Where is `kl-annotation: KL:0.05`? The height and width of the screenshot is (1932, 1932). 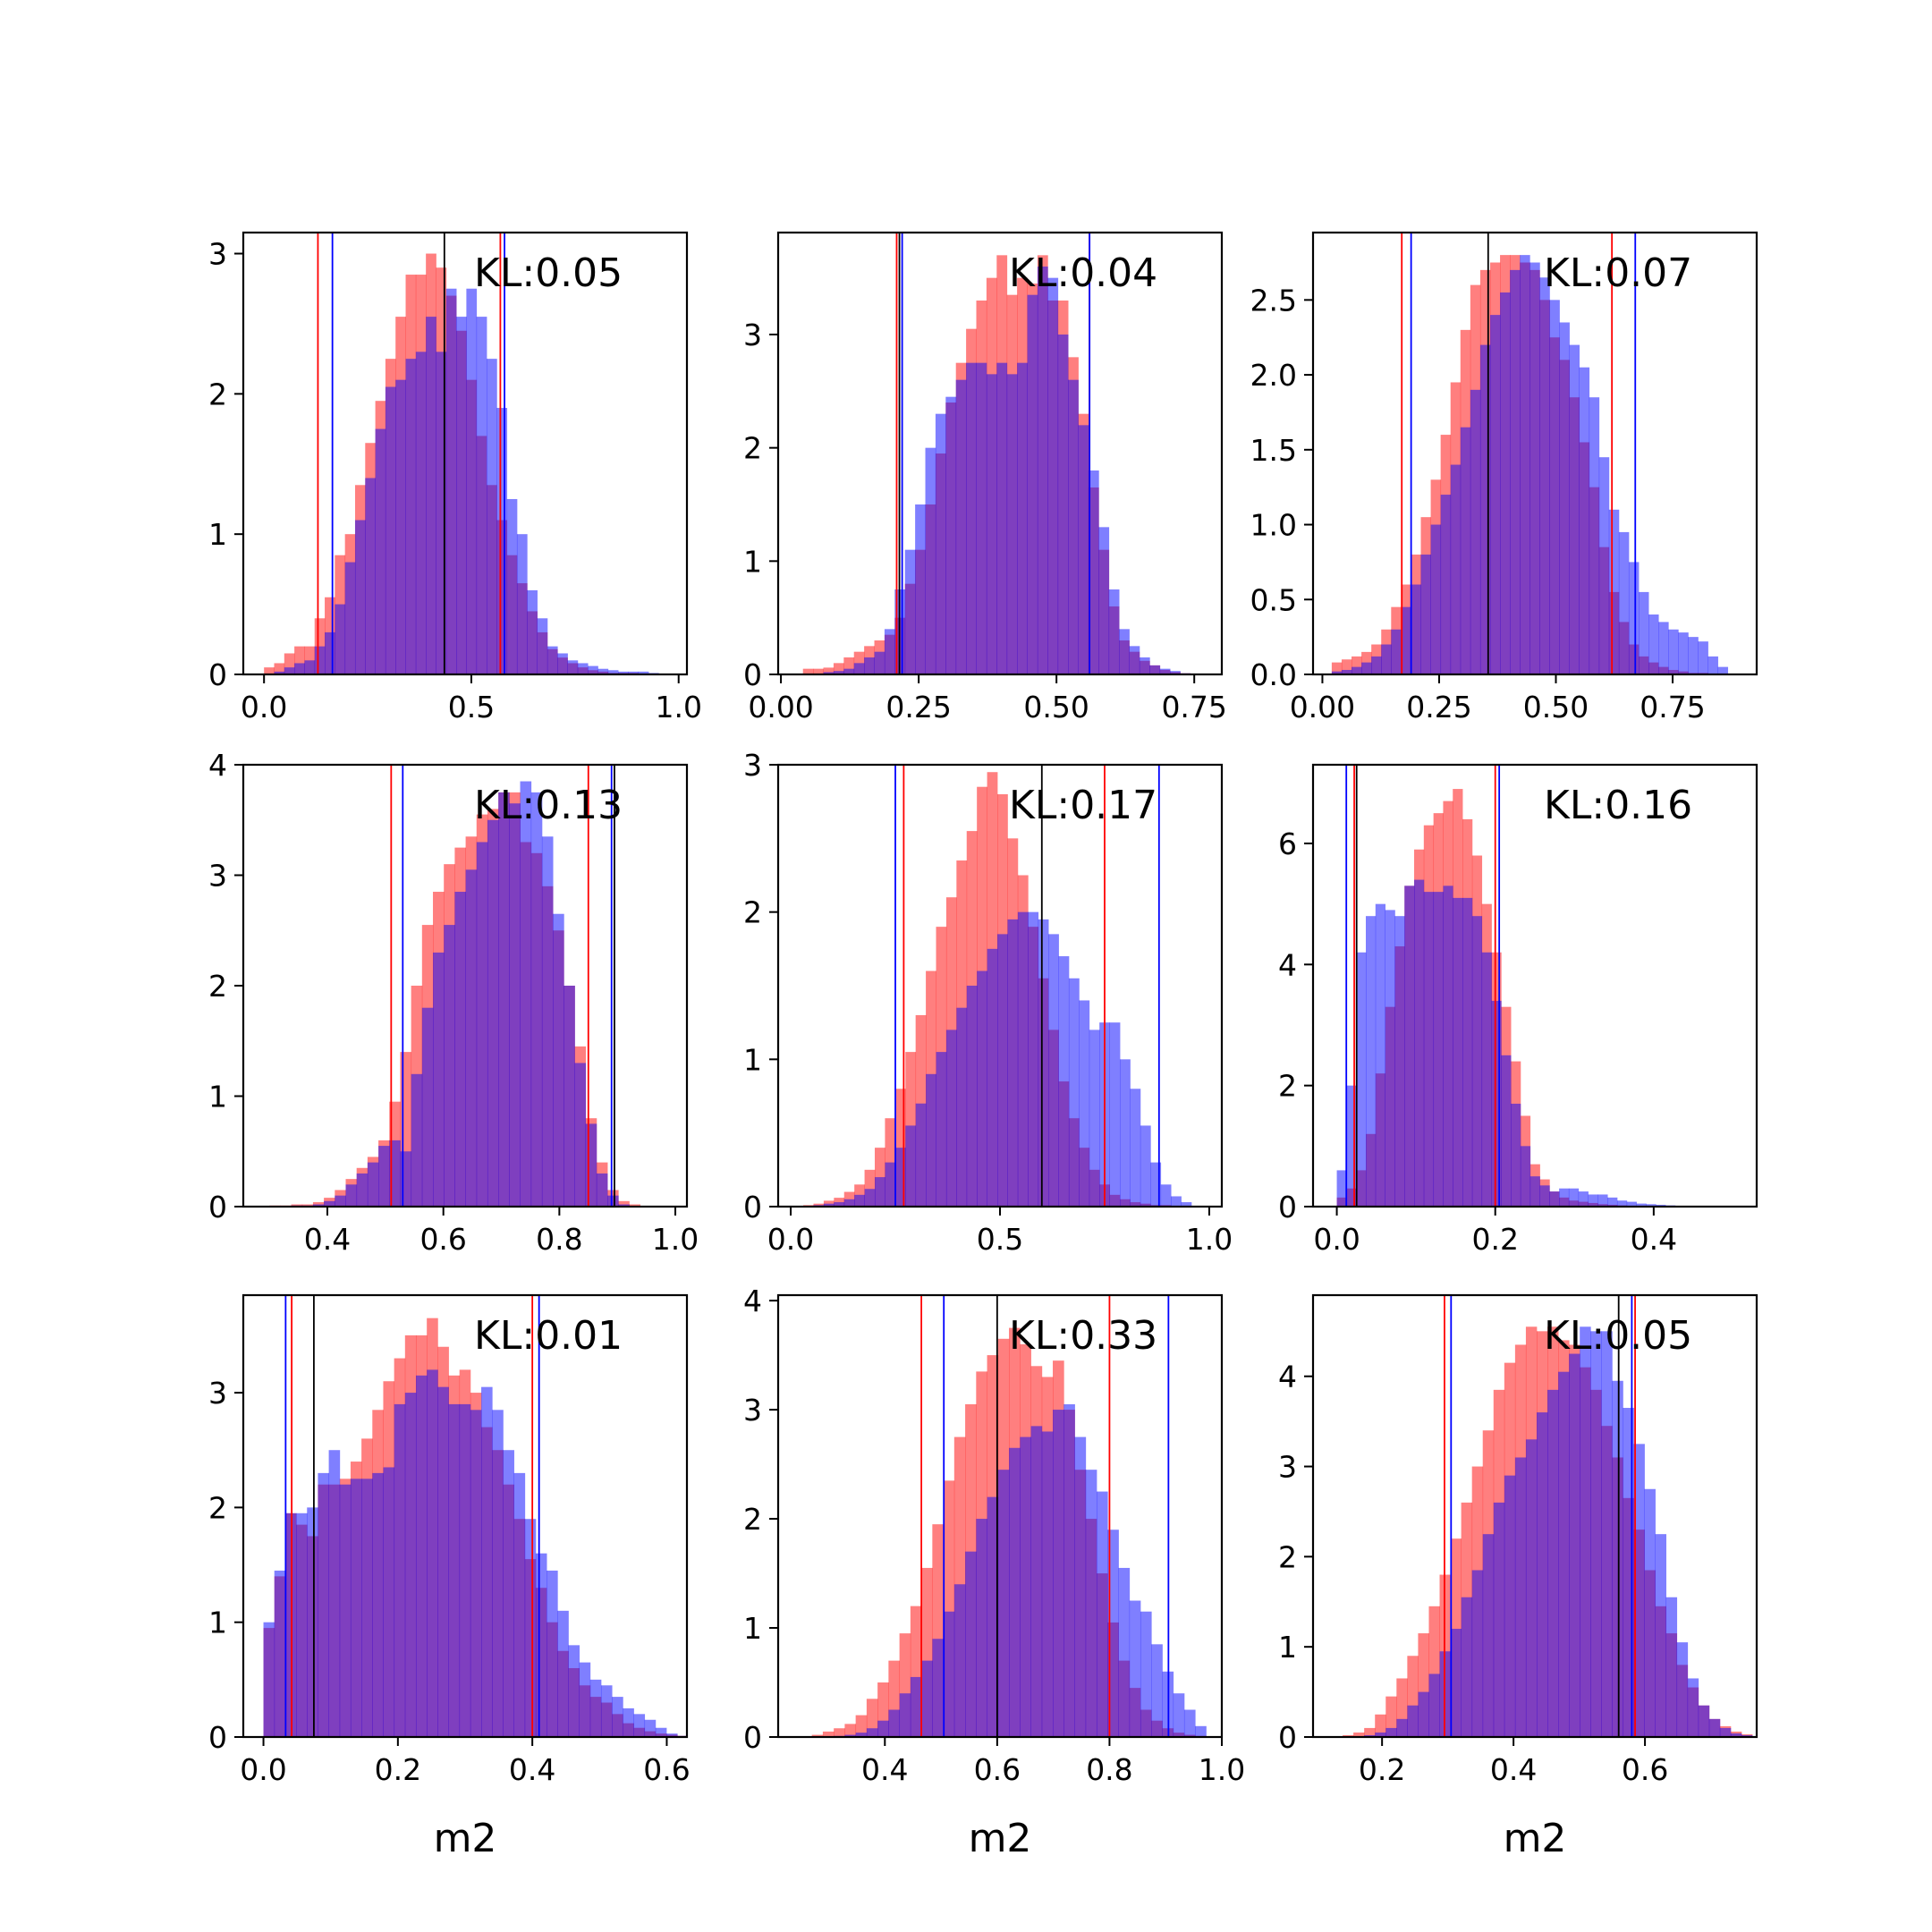 kl-annotation: KL:0.05 is located at coordinates (548, 273).